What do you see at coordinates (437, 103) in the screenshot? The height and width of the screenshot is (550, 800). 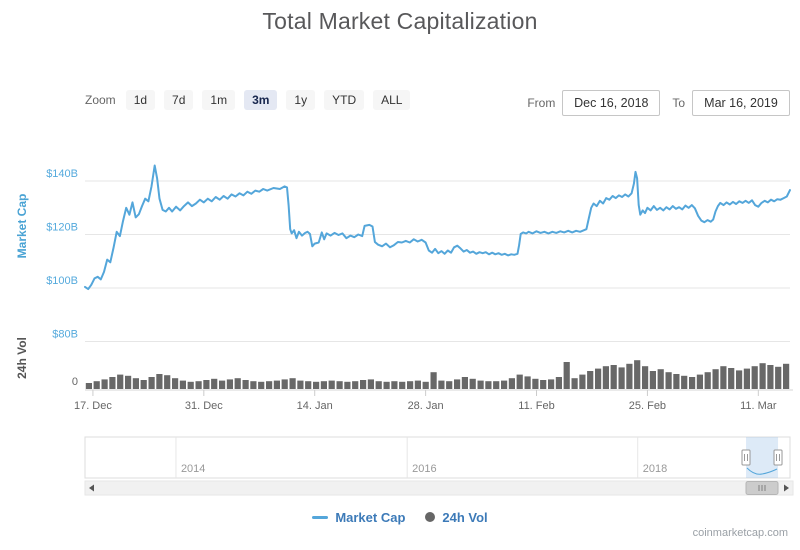 I see `controls-row: Zoom 1d 7d 1m 3m 1y YTD ALL From To` at bounding box center [437, 103].